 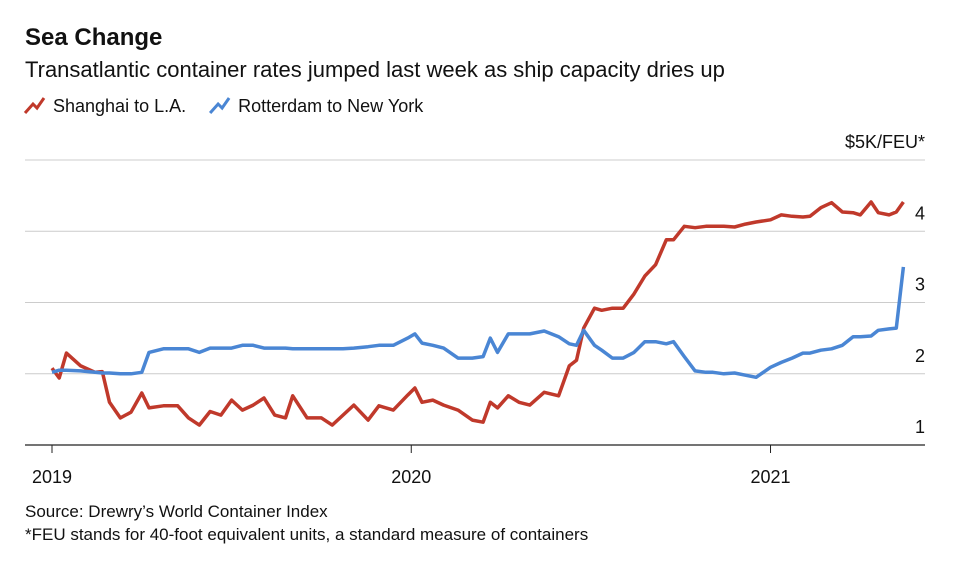 What do you see at coordinates (920, 213) in the screenshot?
I see `y-tick-label: 4` at bounding box center [920, 213].